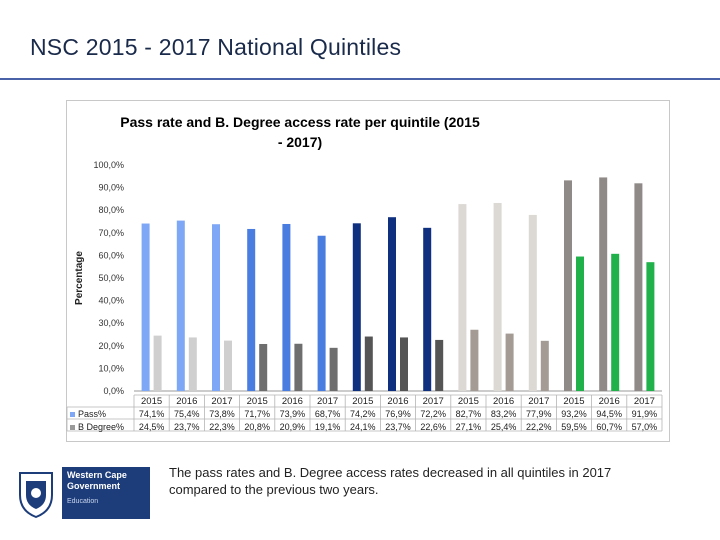 The height and width of the screenshot is (540, 720). What do you see at coordinates (94, 486) in the screenshot?
I see `logo-line-2: Government` at bounding box center [94, 486].